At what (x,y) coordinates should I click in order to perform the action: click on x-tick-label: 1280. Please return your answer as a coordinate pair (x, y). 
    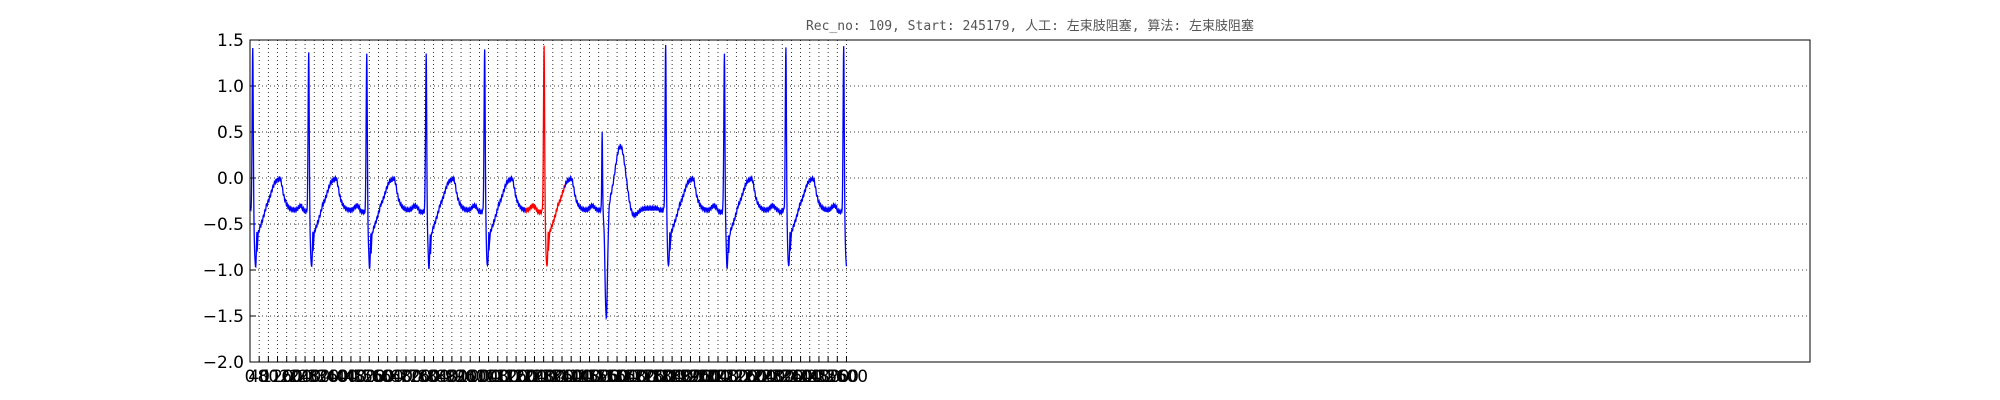
    Looking at the image, I should click on (543, 377).